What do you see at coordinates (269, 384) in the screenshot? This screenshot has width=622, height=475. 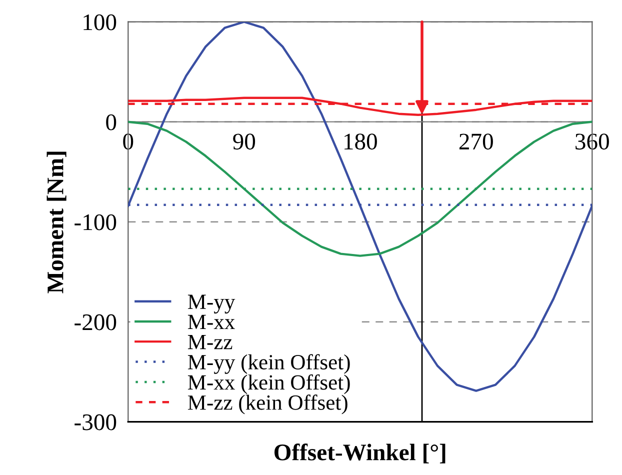 I see `legend-label: M-xx (kein Offset)` at bounding box center [269, 384].